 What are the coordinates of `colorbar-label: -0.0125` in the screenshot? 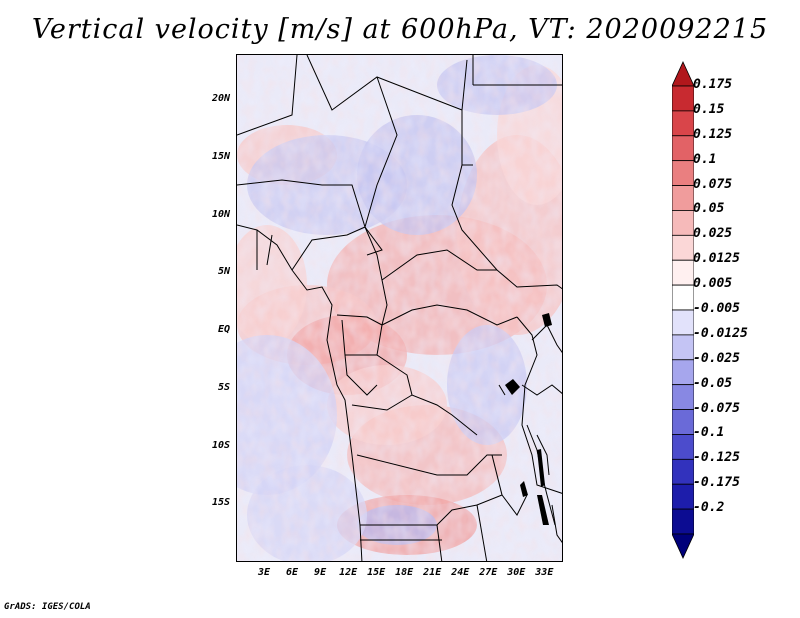 It's located at (720, 333).